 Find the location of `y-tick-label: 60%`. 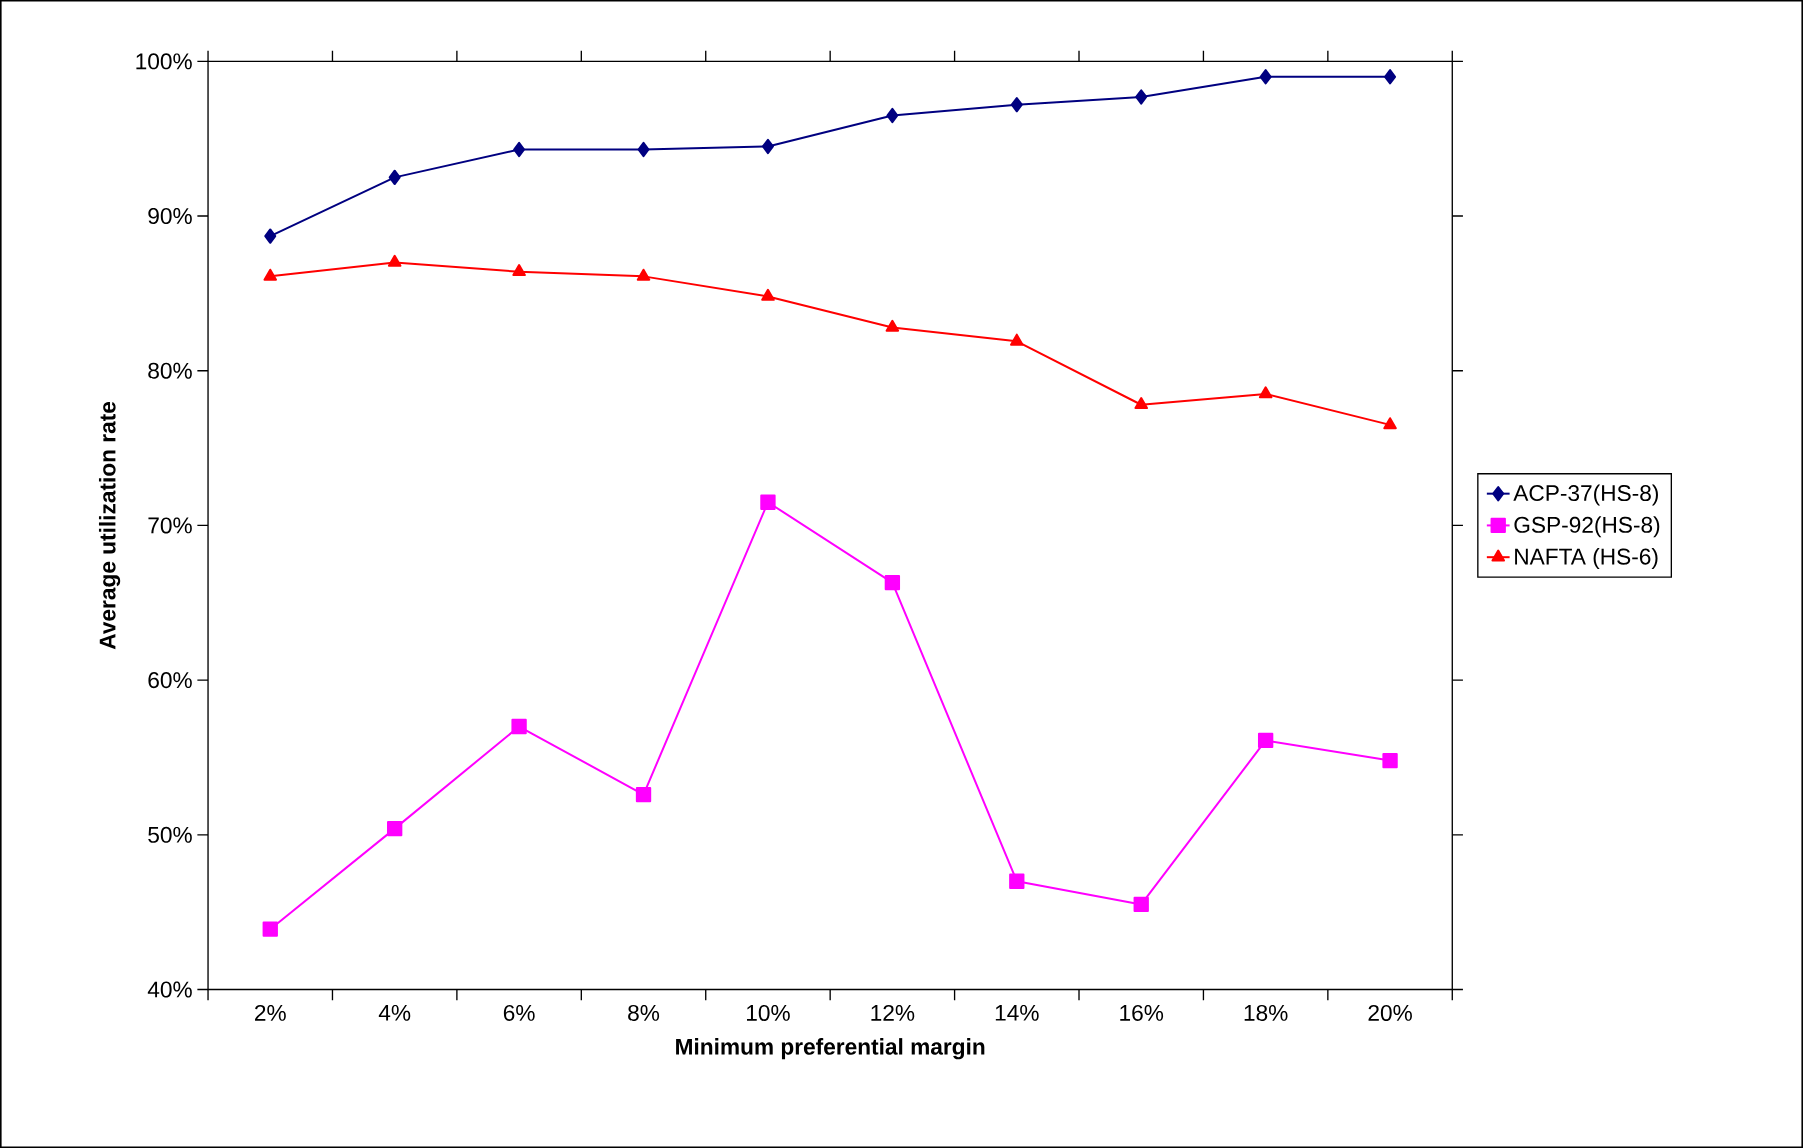

y-tick-label: 60% is located at coordinates (170, 680).